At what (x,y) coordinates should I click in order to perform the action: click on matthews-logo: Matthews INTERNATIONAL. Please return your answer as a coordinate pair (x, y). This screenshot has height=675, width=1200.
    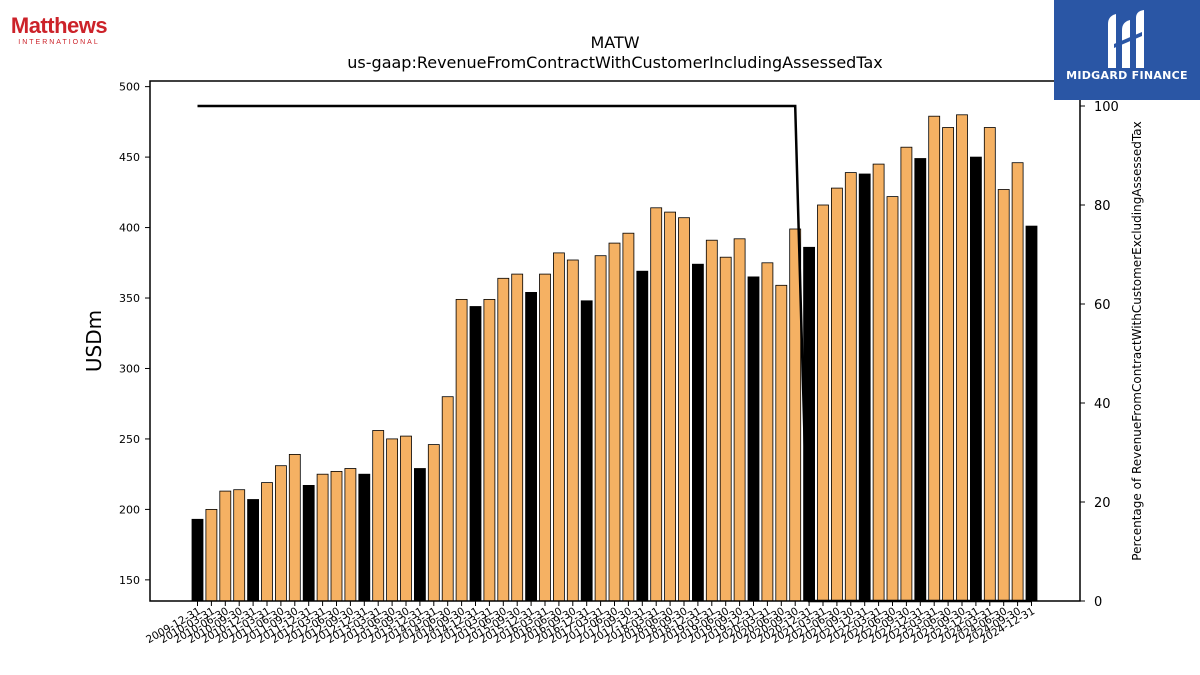
    Looking at the image, I should click on (59, 30).